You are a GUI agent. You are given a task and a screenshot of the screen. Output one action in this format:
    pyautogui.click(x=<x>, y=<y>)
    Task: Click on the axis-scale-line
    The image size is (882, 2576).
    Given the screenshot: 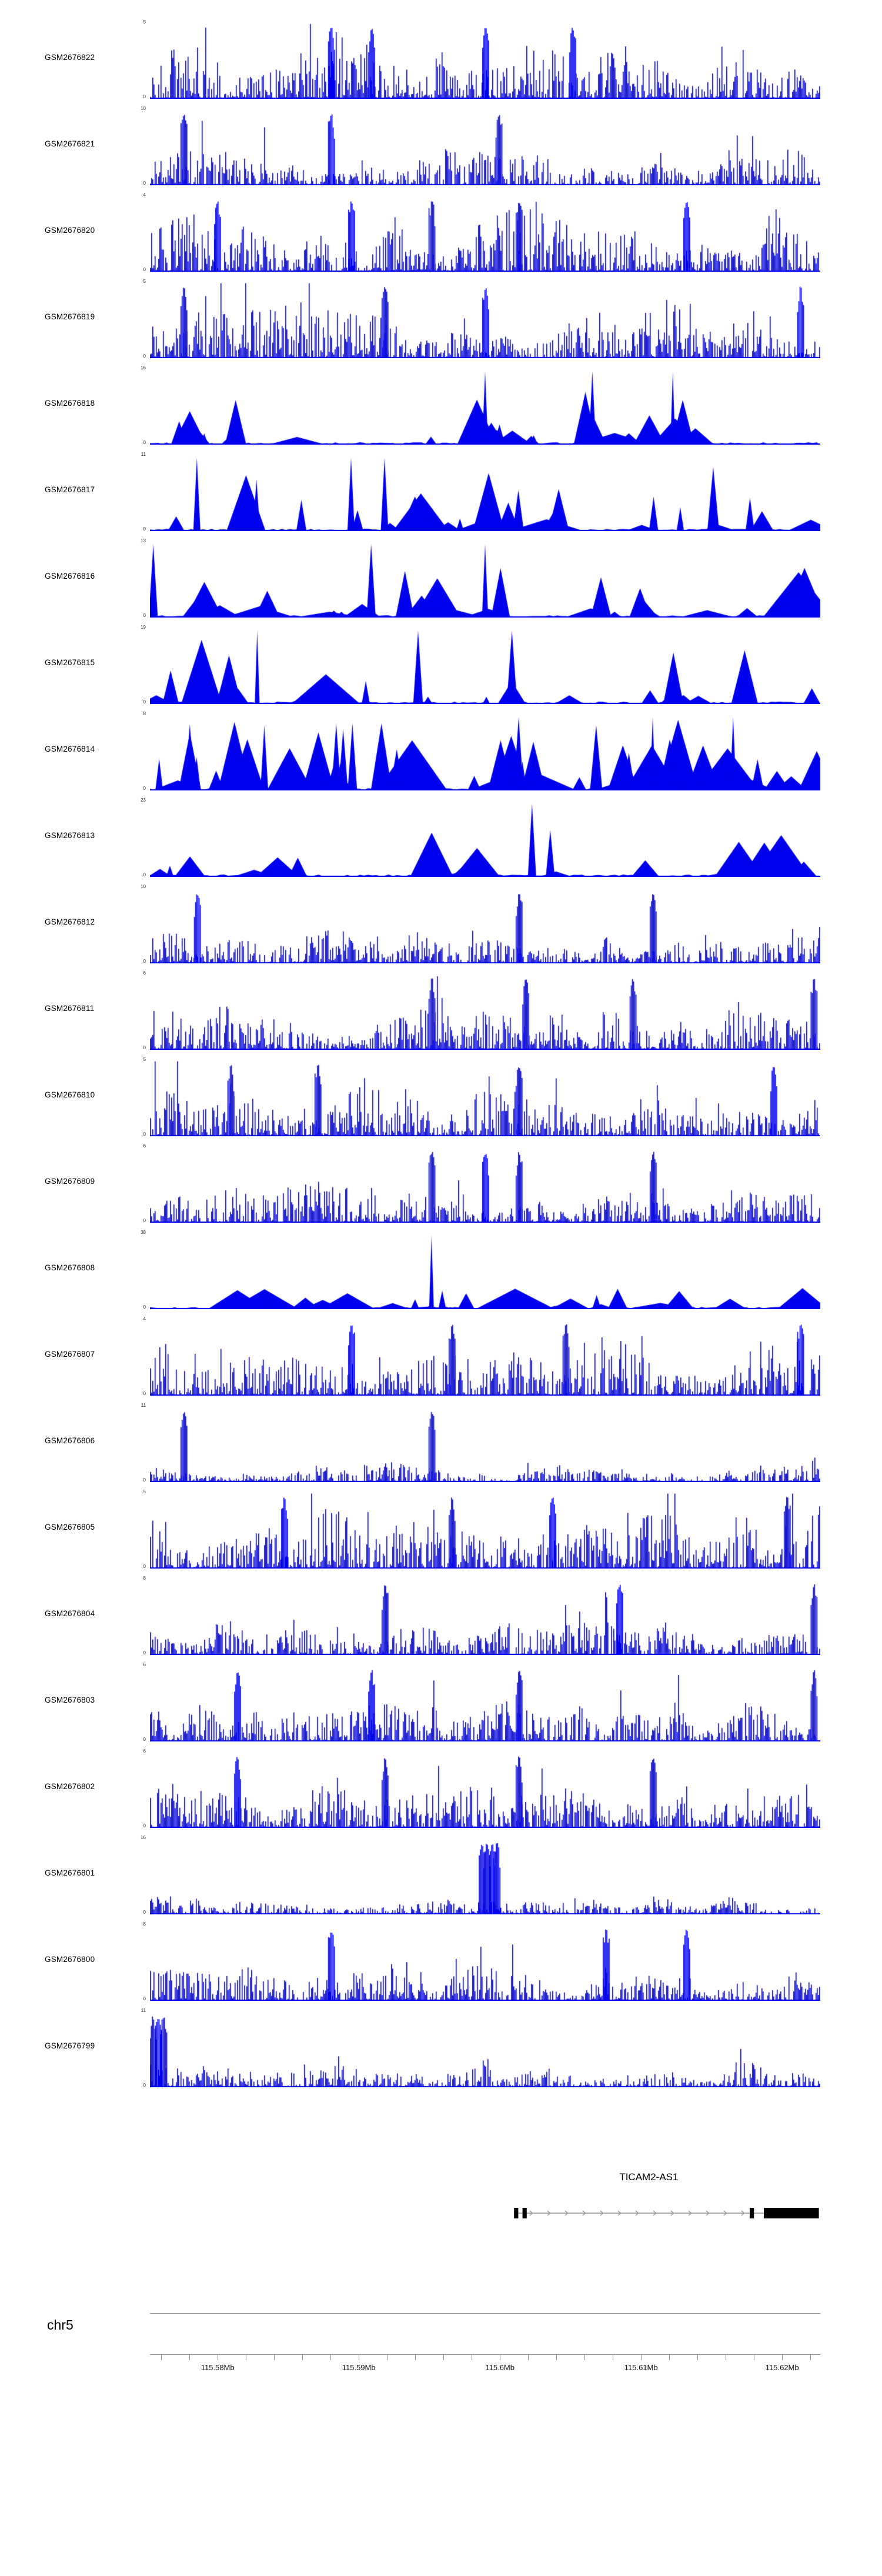 What is the action you would take?
    pyautogui.click(x=485, y=2354)
    